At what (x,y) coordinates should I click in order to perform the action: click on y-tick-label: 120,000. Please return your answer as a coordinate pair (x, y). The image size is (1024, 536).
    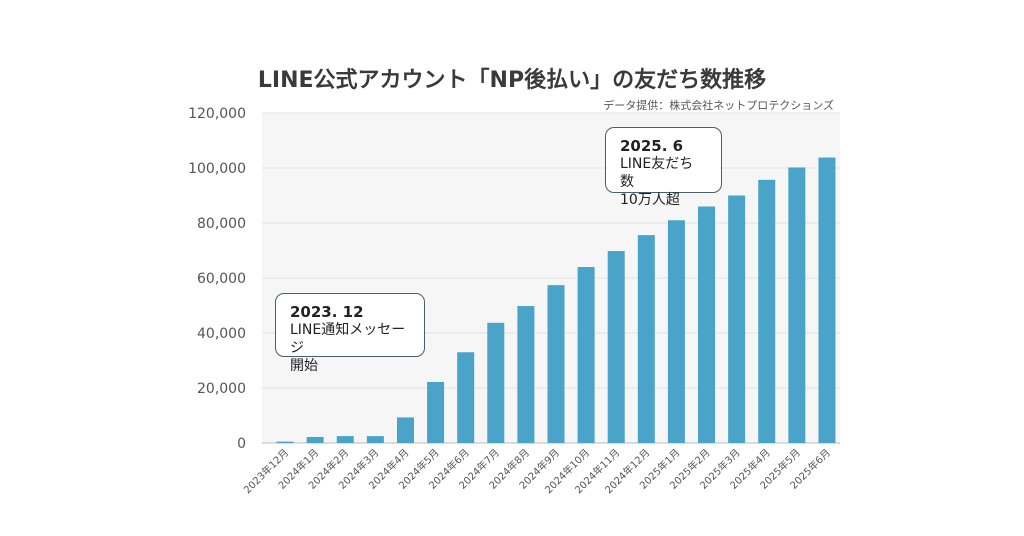
    Looking at the image, I should click on (217, 114).